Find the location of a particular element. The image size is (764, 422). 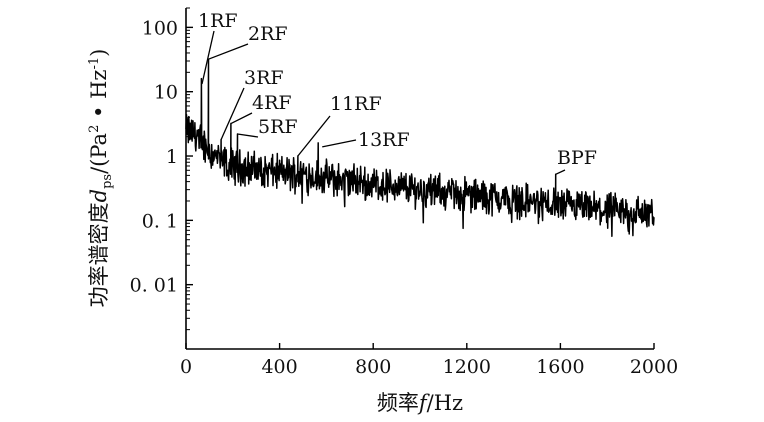

x-tick-label: 400 is located at coordinates (279, 367).